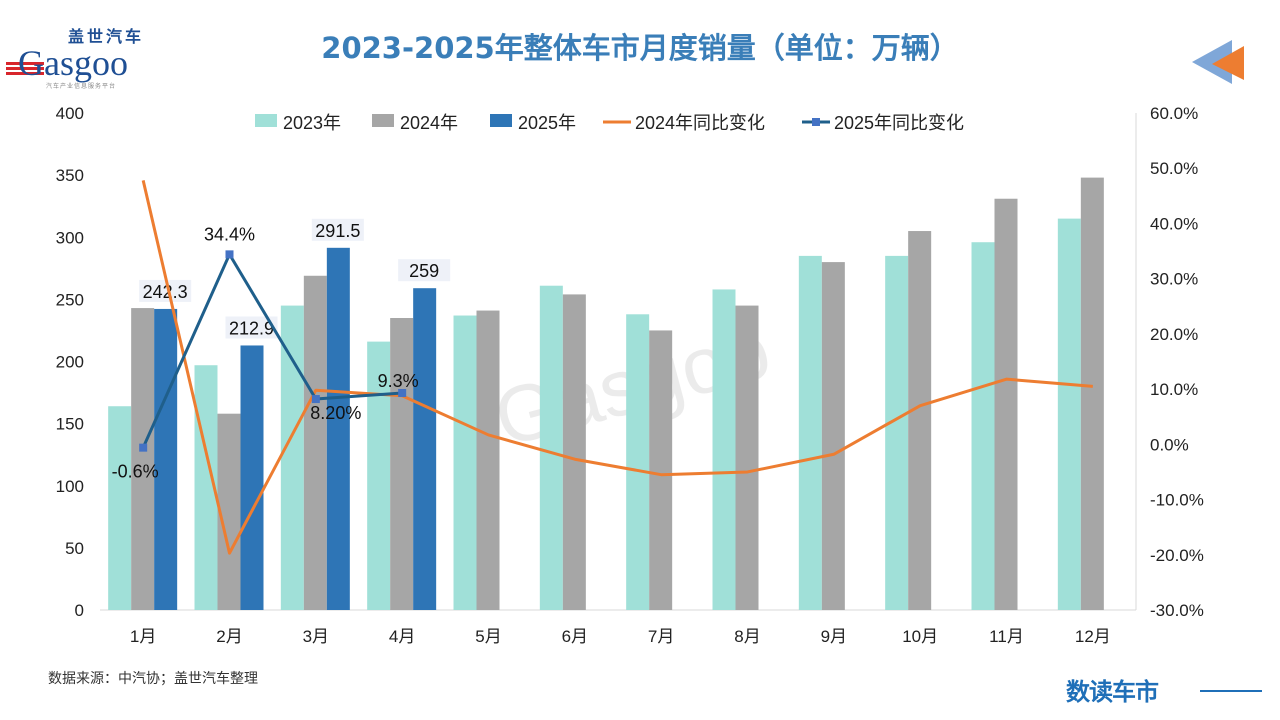 This screenshot has width=1280, height=720. I want to click on data-label-2025: 242.3, so click(165, 292).